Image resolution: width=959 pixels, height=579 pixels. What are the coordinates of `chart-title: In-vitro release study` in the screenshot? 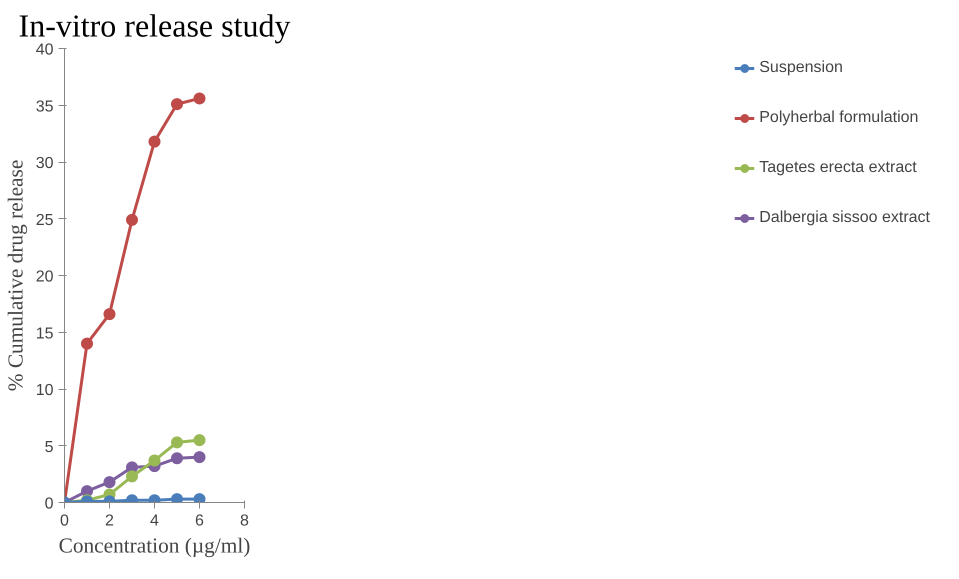 It's located at (154, 26).